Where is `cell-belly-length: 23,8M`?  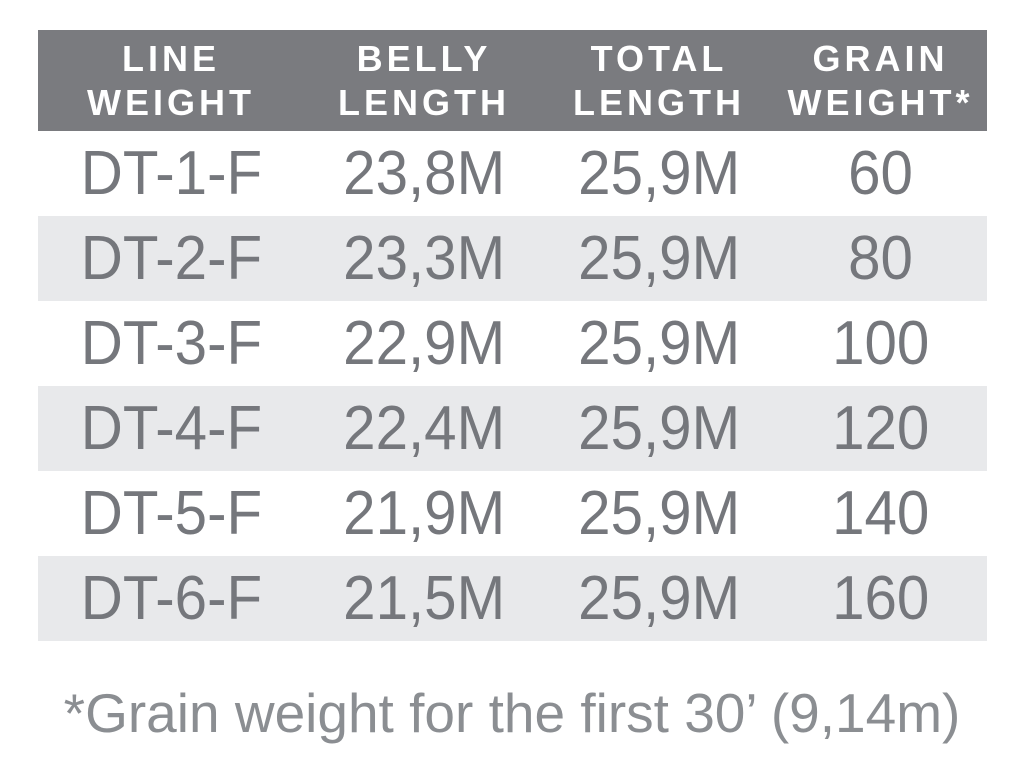 cell-belly-length: 23,8M is located at coordinates (424, 173).